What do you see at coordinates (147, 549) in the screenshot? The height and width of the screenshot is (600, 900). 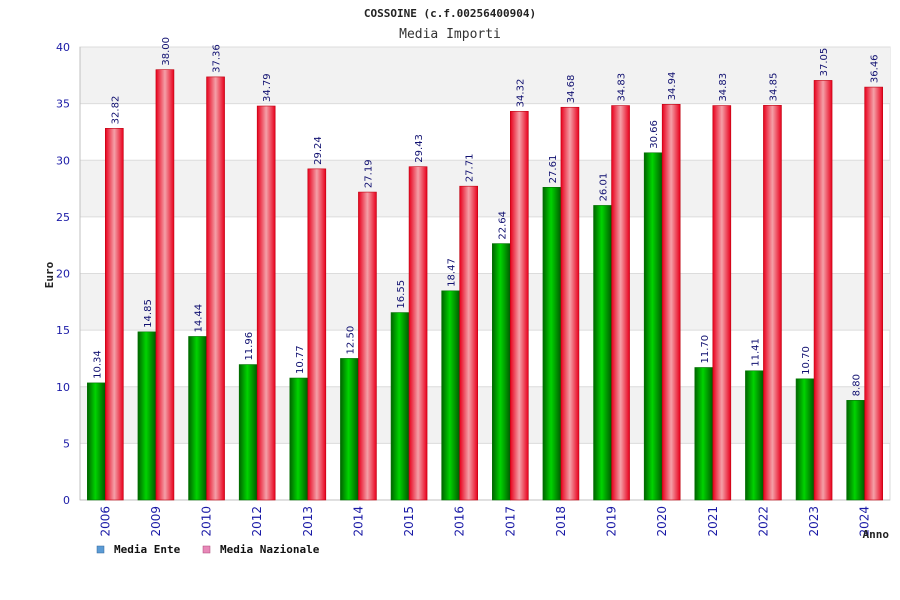 I see `legend-label-ente: Media Ente` at bounding box center [147, 549].